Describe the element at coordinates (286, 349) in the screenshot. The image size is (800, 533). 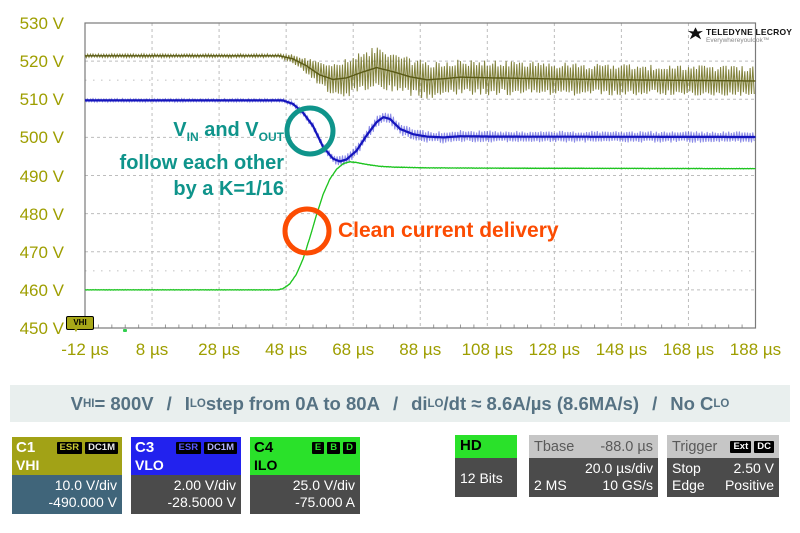
I see `x-tick-label: 48 µs` at that location.